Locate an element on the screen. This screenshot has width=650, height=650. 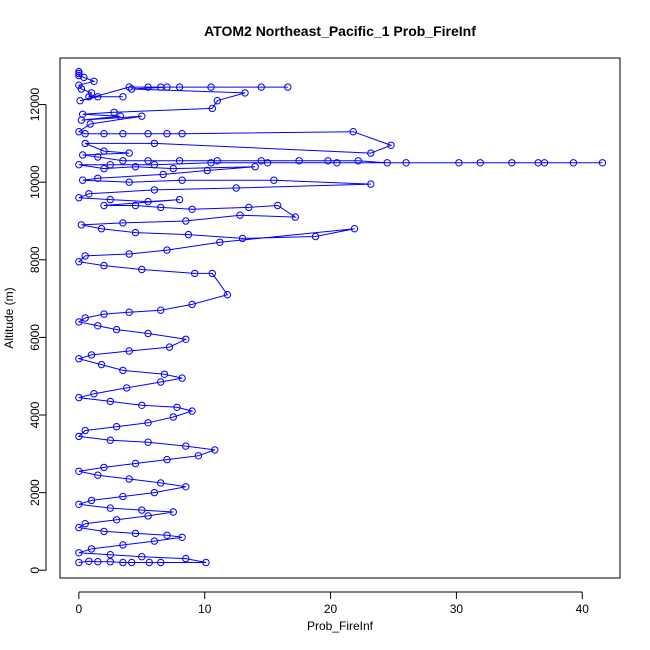
x-tick-label: 40 is located at coordinates (583, 609).